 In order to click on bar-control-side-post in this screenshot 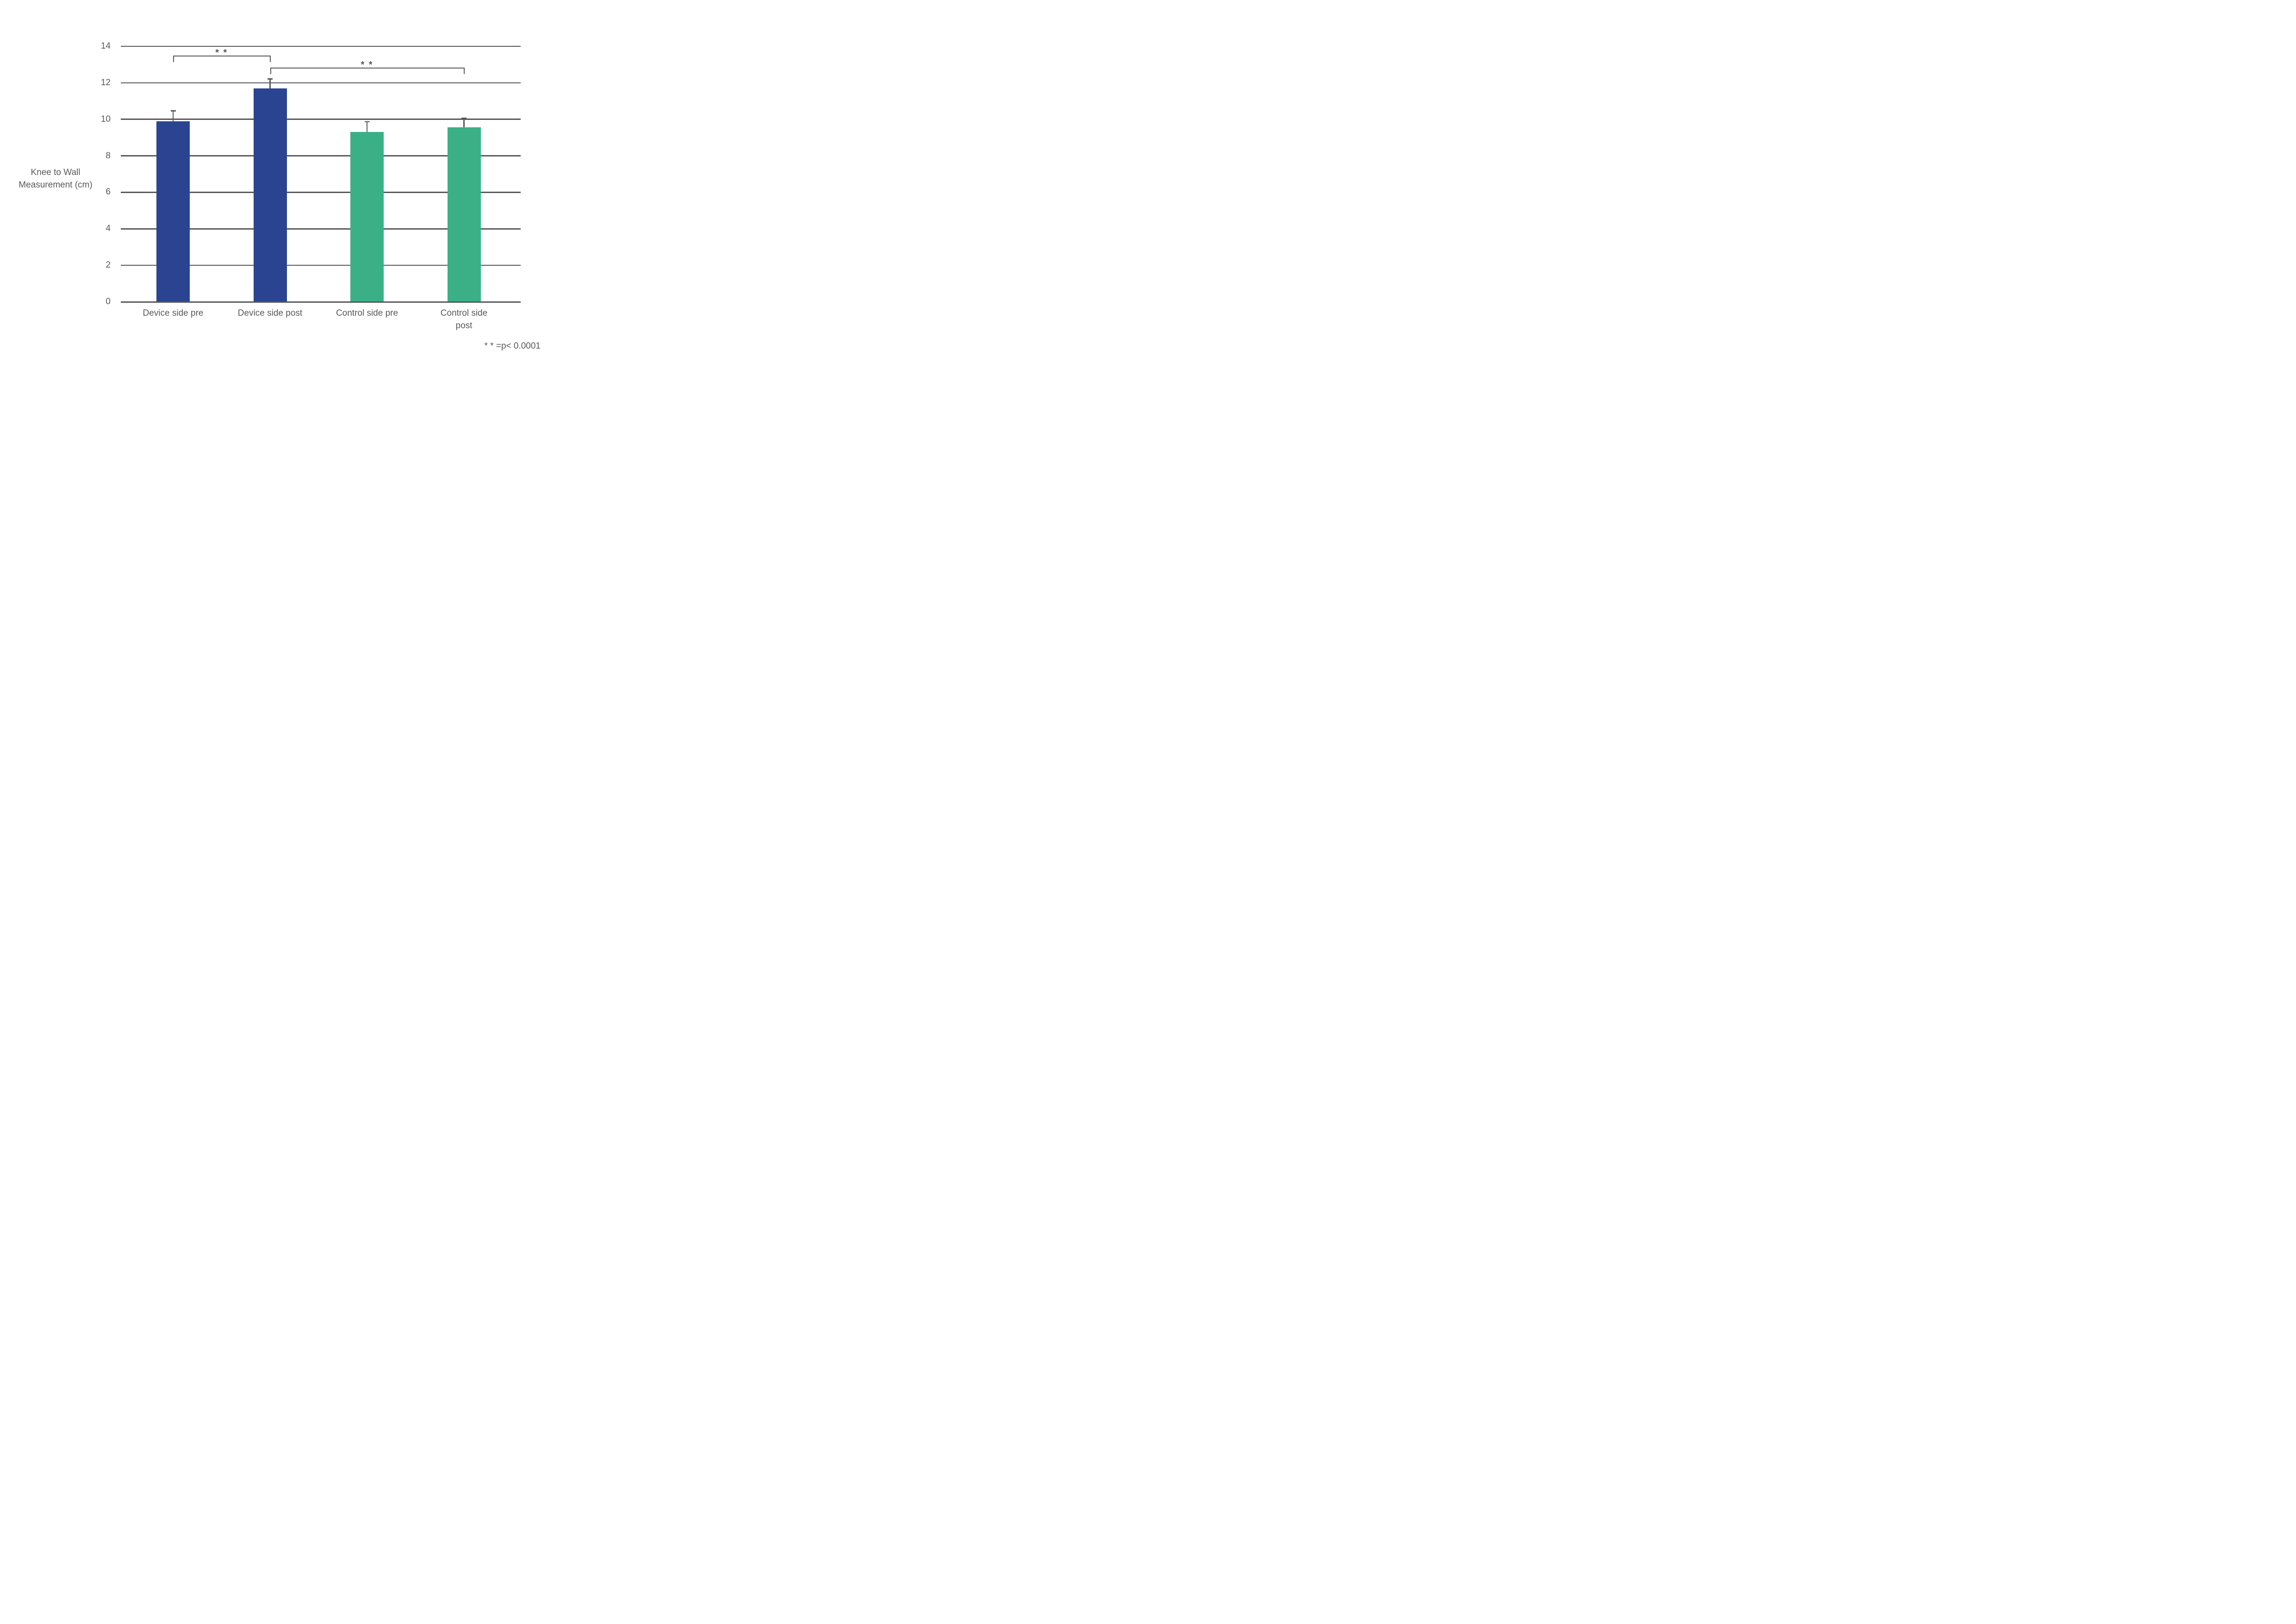, I will do `click(464, 214)`.